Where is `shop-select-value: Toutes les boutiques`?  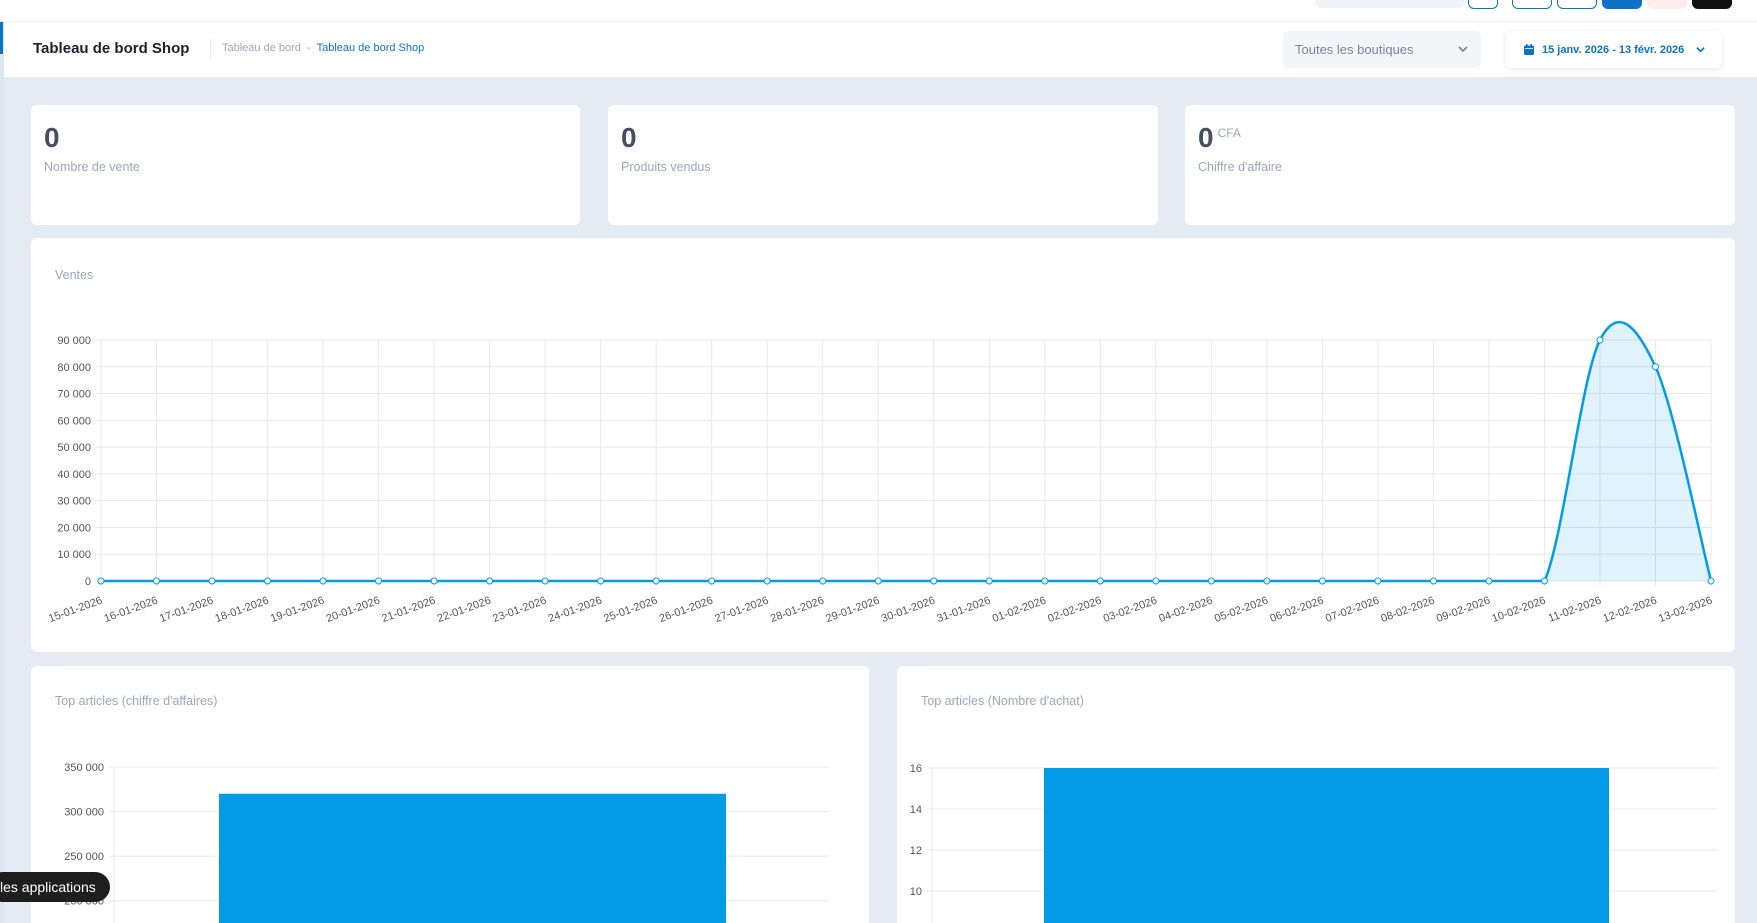 shop-select-value: Toutes les boutiques is located at coordinates (1354, 49).